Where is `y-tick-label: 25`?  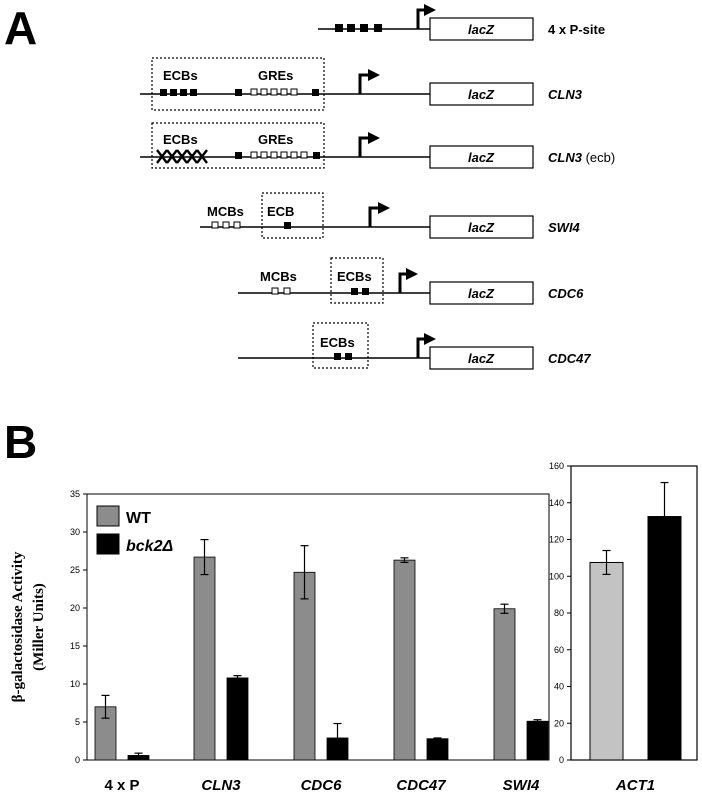 y-tick-label: 25 is located at coordinates (75, 570).